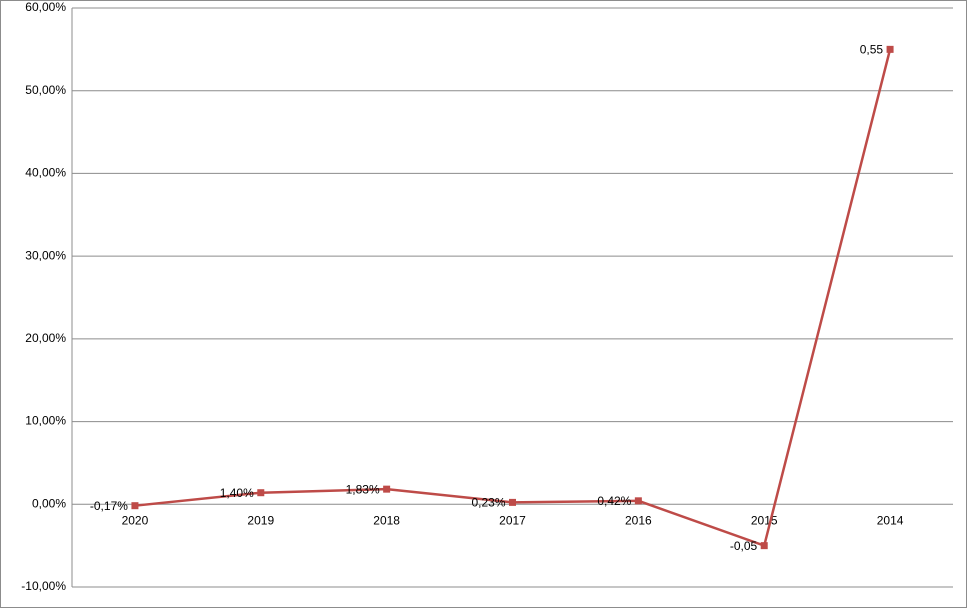 The width and height of the screenshot is (967, 608). I want to click on data-label: 1,40%, so click(237, 493).